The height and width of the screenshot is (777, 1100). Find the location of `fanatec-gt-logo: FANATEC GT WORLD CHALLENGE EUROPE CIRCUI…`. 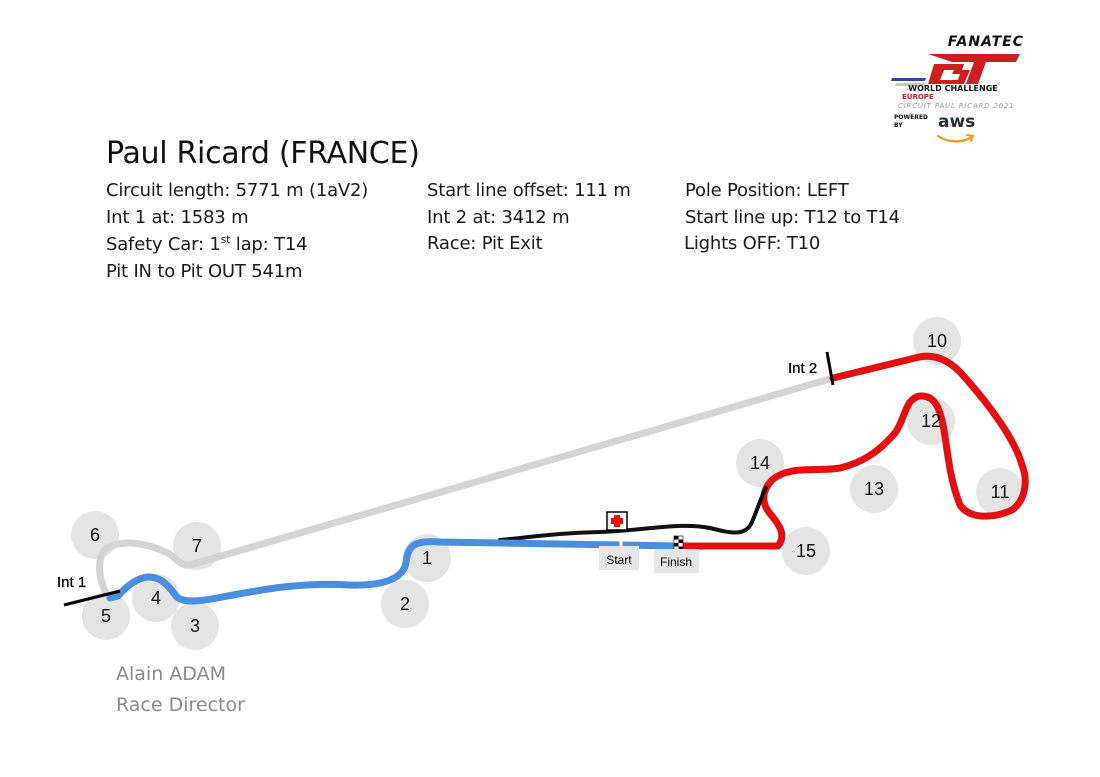

fanatec-gt-logo: FANATEC GT WORLD CHALLENGE EUROPE CIRCUI… is located at coordinates (958, 90).